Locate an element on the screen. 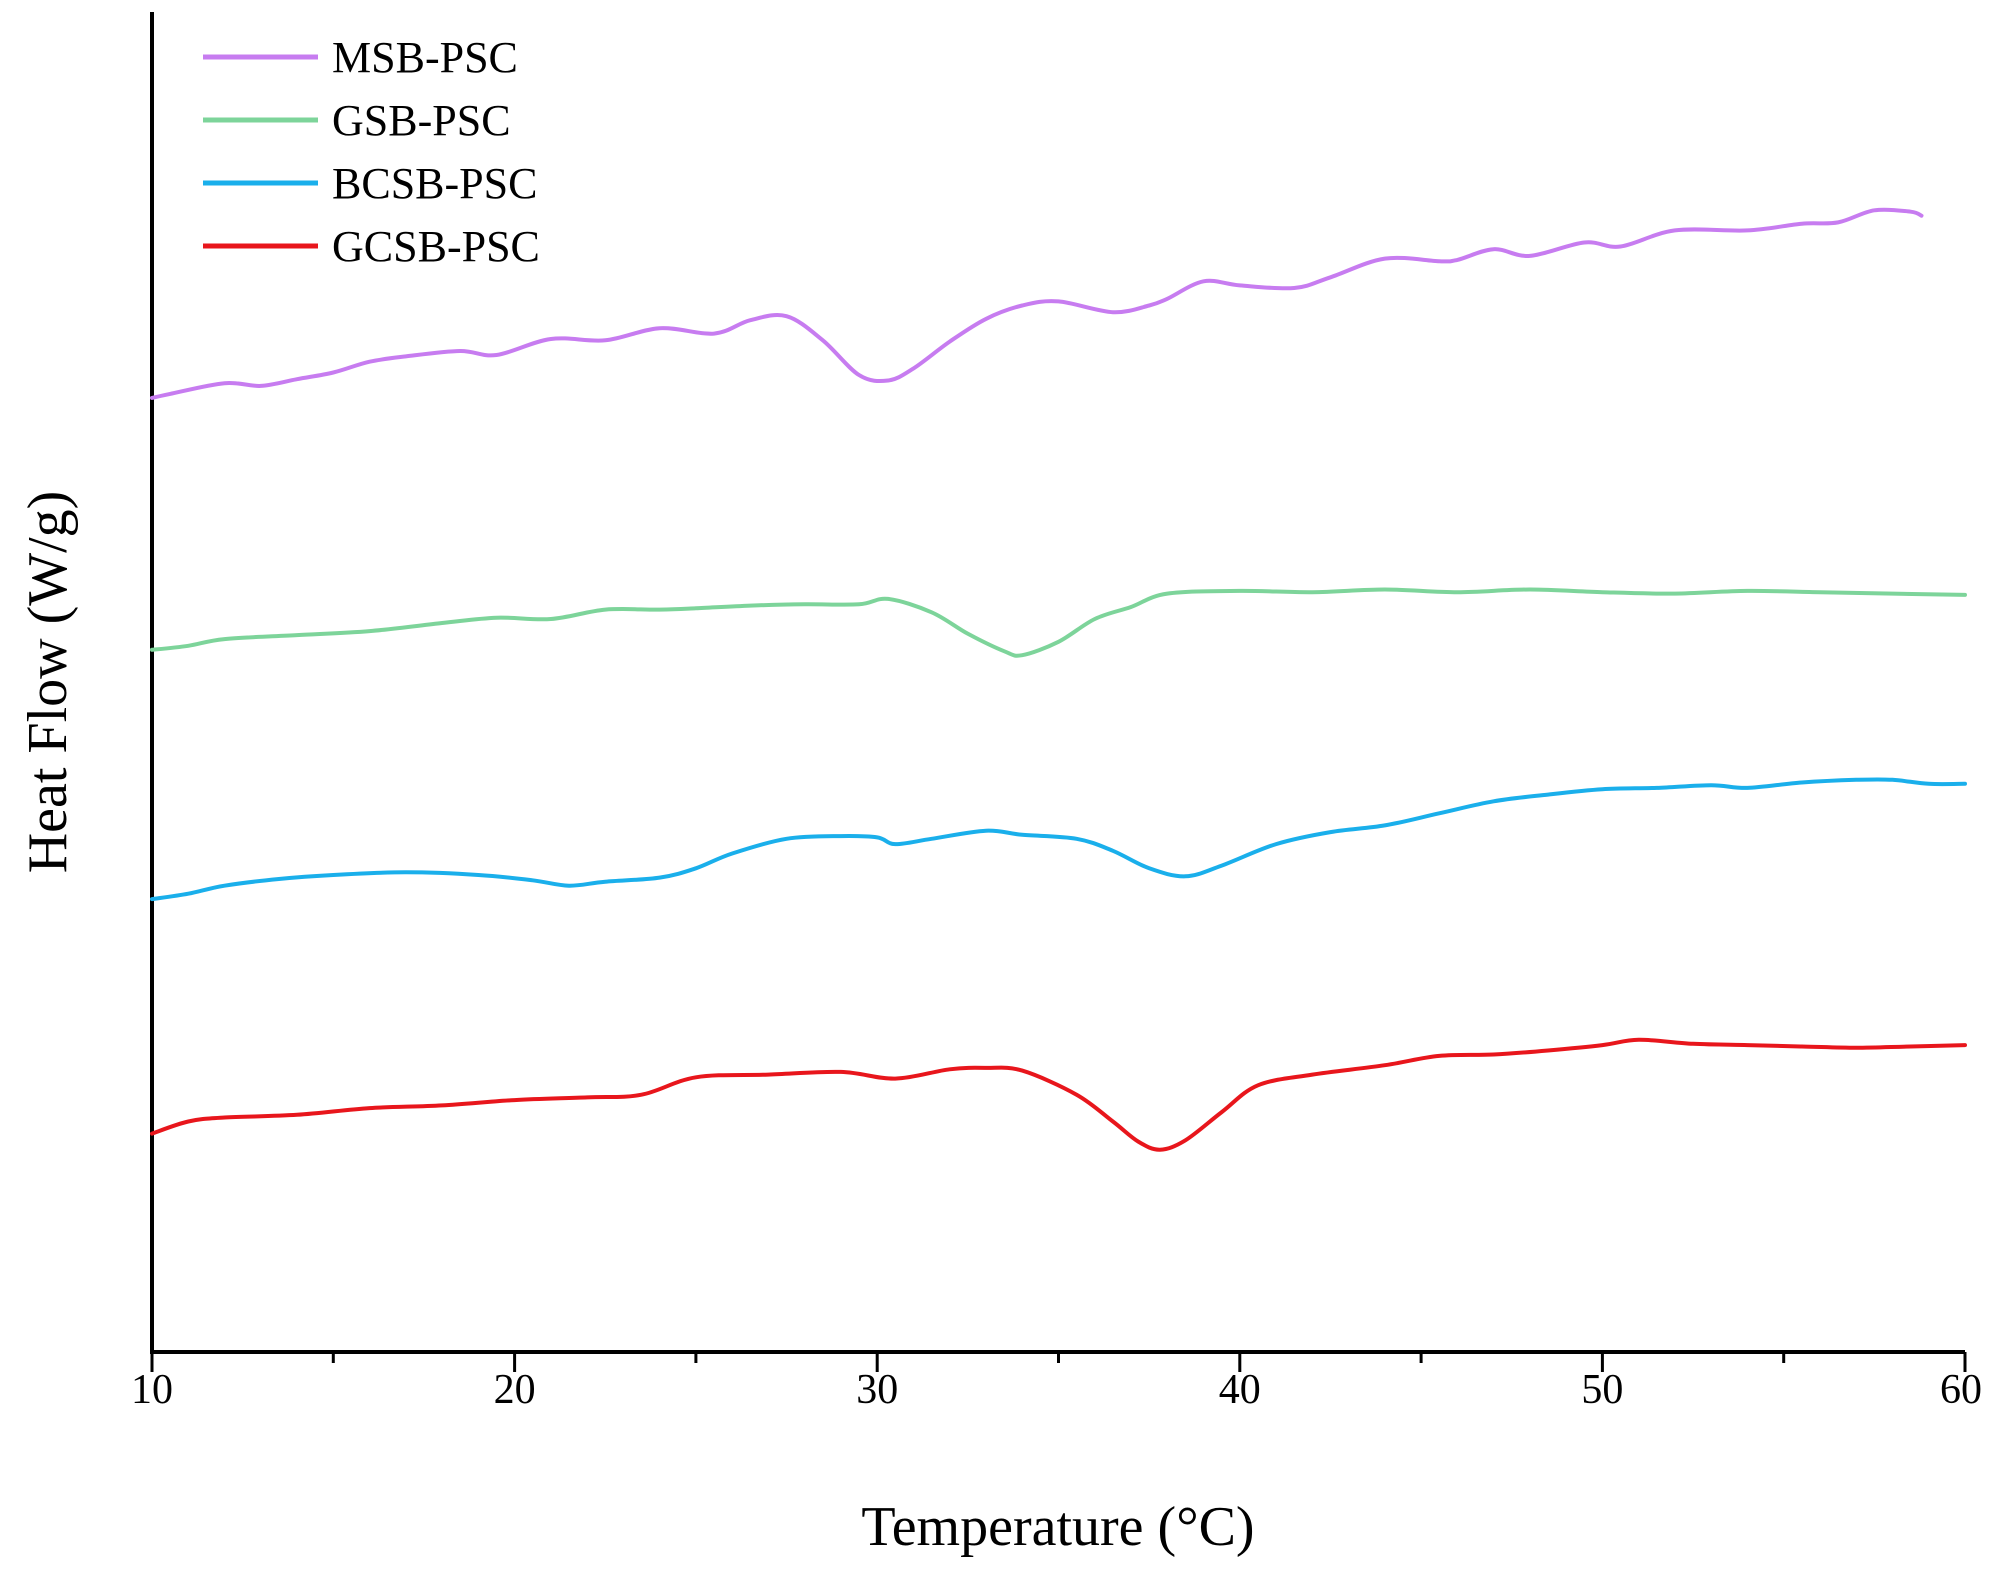 This screenshot has width=1998, height=1575. series-line-gcsb-psc is located at coordinates (1058, 1094).